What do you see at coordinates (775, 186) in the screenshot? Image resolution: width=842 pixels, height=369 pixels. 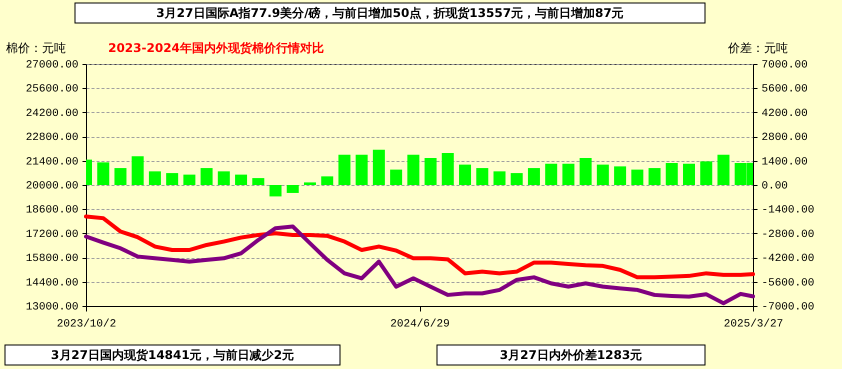 I see `y2-tick-label: 0.00` at bounding box center [775, 186].